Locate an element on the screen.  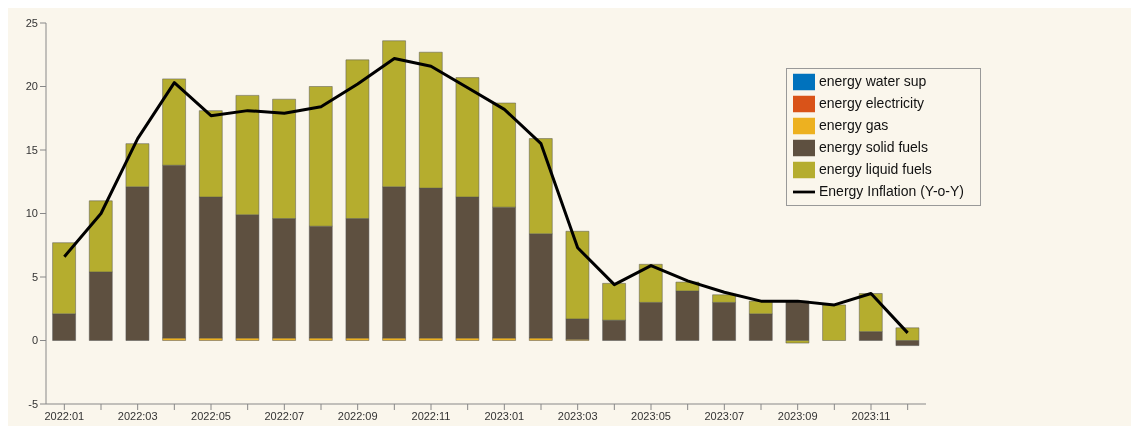
legend-label: Energy Inflation (Y-o-Y) is located at coordinates (891, 191).